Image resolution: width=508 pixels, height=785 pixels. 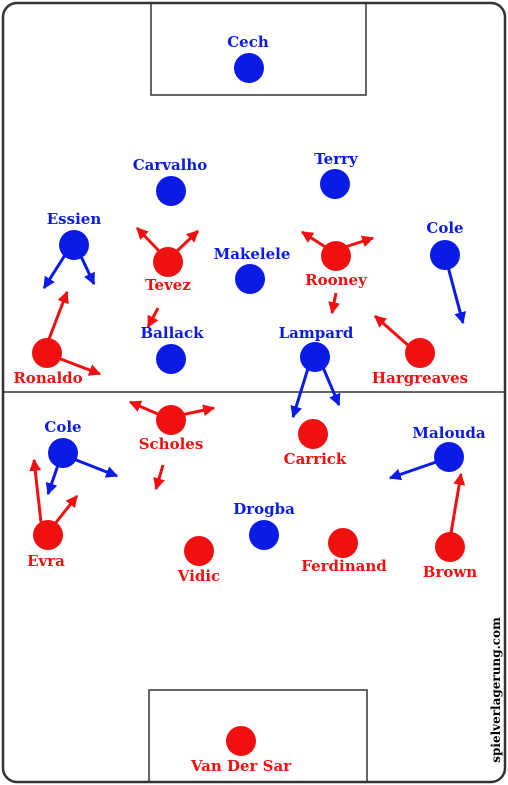 I want to click on top-penalty-box, so click(x=258, y=49).